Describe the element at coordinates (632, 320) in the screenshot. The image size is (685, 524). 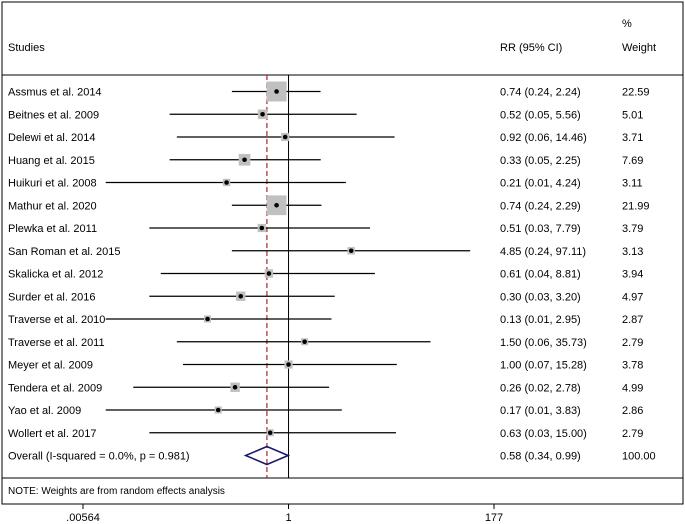
I see `weight-value: 2.87` at that location.